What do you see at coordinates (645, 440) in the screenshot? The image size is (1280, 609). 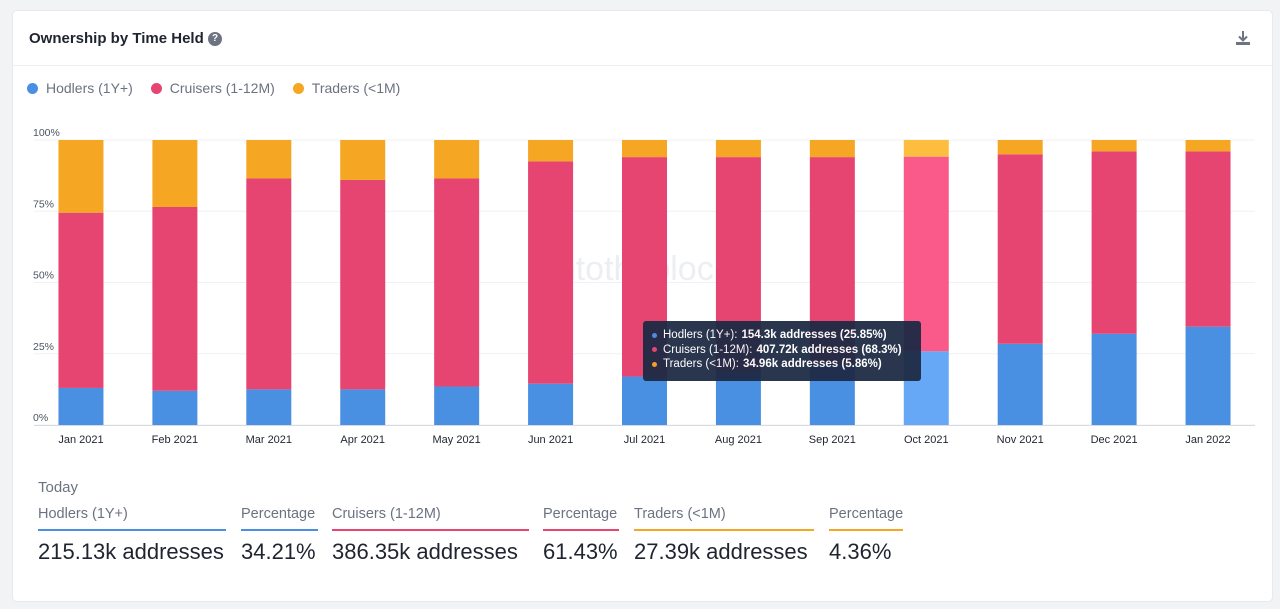 I see `x-tick-label: Jul 2021` at bounding box center [645, 440].